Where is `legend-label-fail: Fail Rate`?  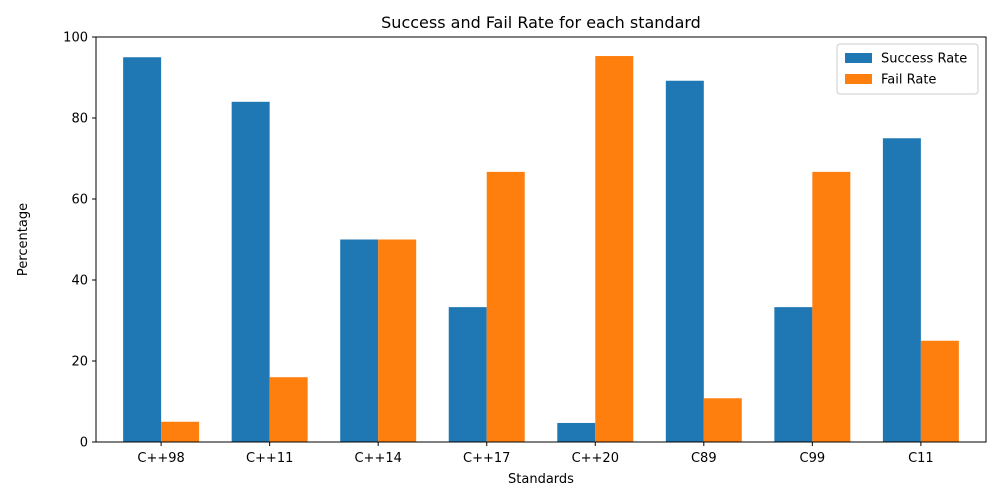
legend-label-fail: Fail Rate is located at coordinates (908, 80).